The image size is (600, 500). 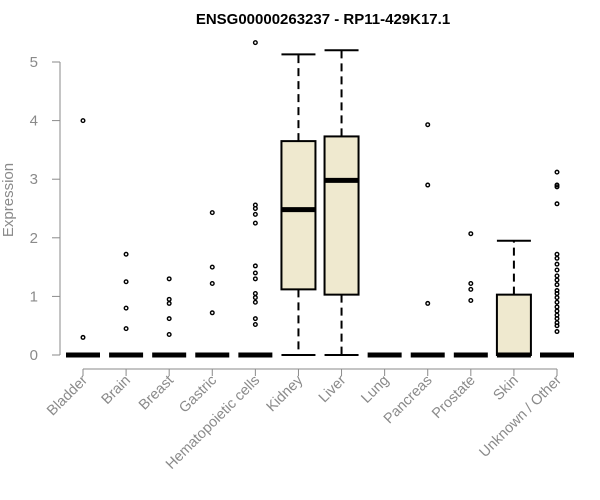 I want to click on x-tick-label: Lung, so click(x=375, y=390).